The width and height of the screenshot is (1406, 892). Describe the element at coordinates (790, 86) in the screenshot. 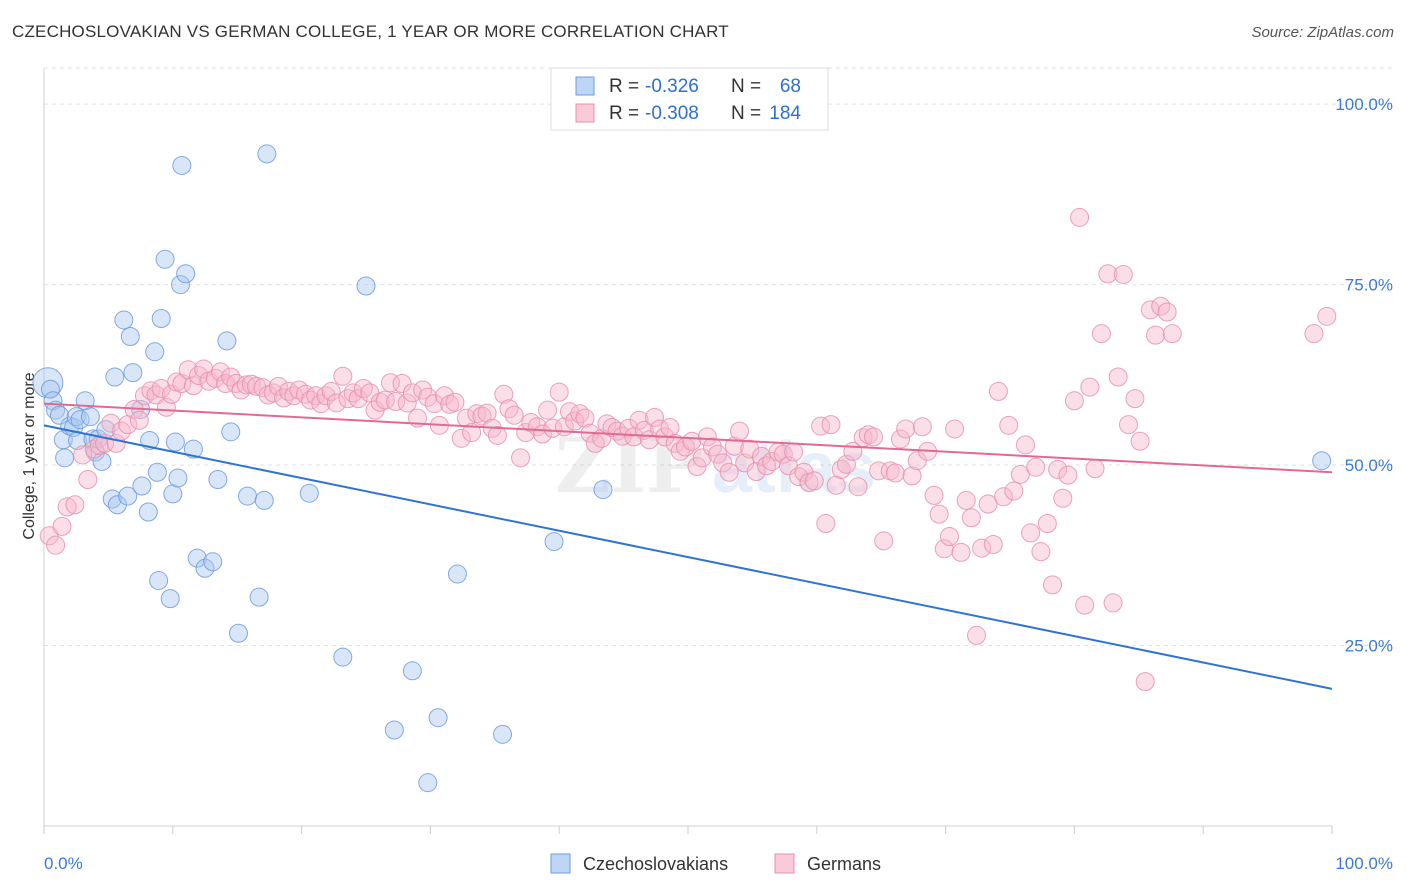

I see `legend-n-value: 68` at that location.